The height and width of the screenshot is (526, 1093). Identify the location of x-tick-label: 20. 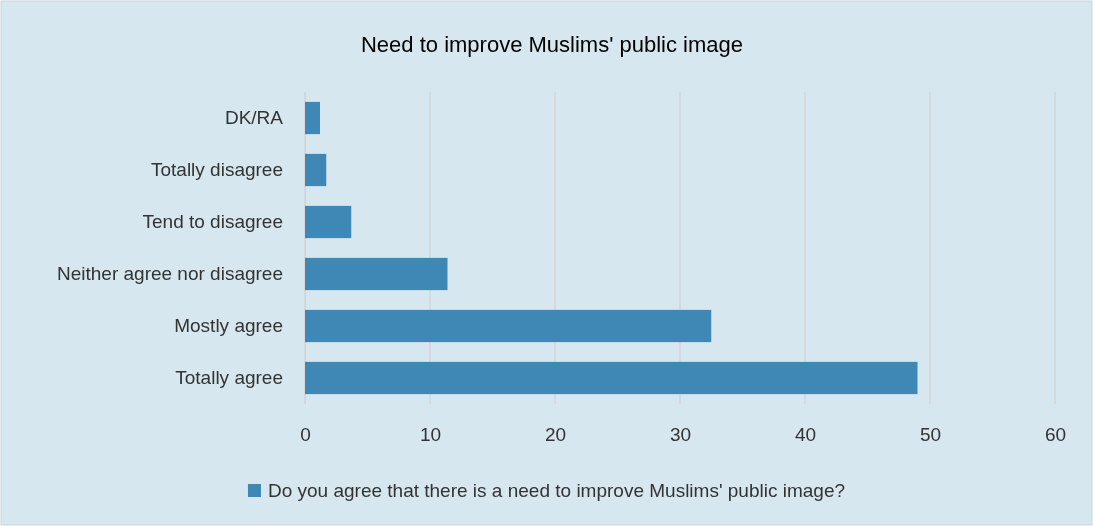
(555, 435).